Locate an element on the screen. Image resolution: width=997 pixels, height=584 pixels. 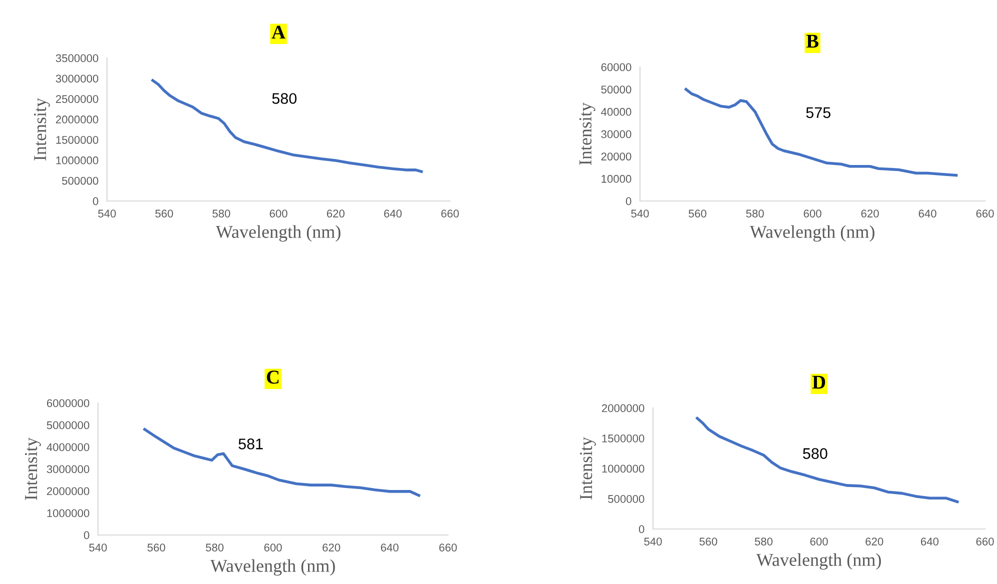
y-tick-label: 30000 is located at coordinates (616, 134).